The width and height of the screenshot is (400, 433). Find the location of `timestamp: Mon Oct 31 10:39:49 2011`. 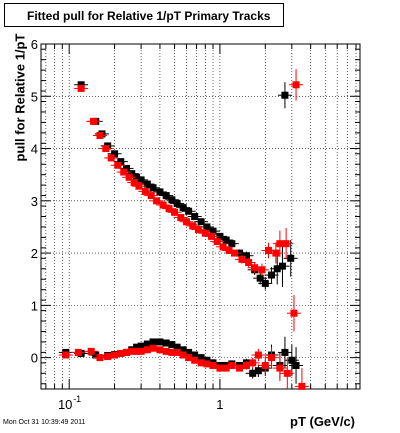

timestamp: Mon Oct 31 10:39:49 2011 is located at coordinates (44, 422).